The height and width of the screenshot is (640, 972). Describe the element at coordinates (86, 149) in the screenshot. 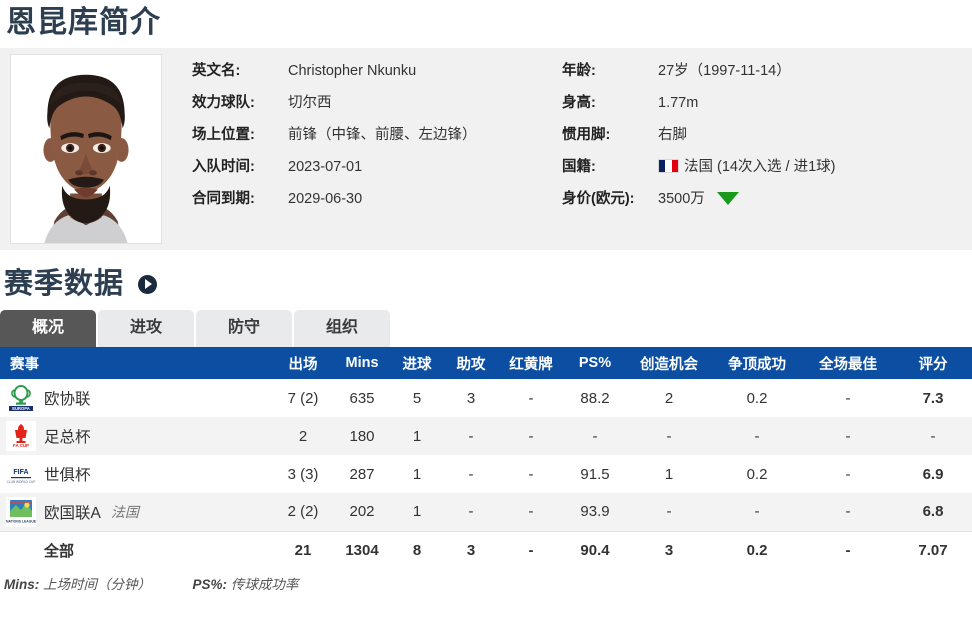

I see `player-photo` at that location.